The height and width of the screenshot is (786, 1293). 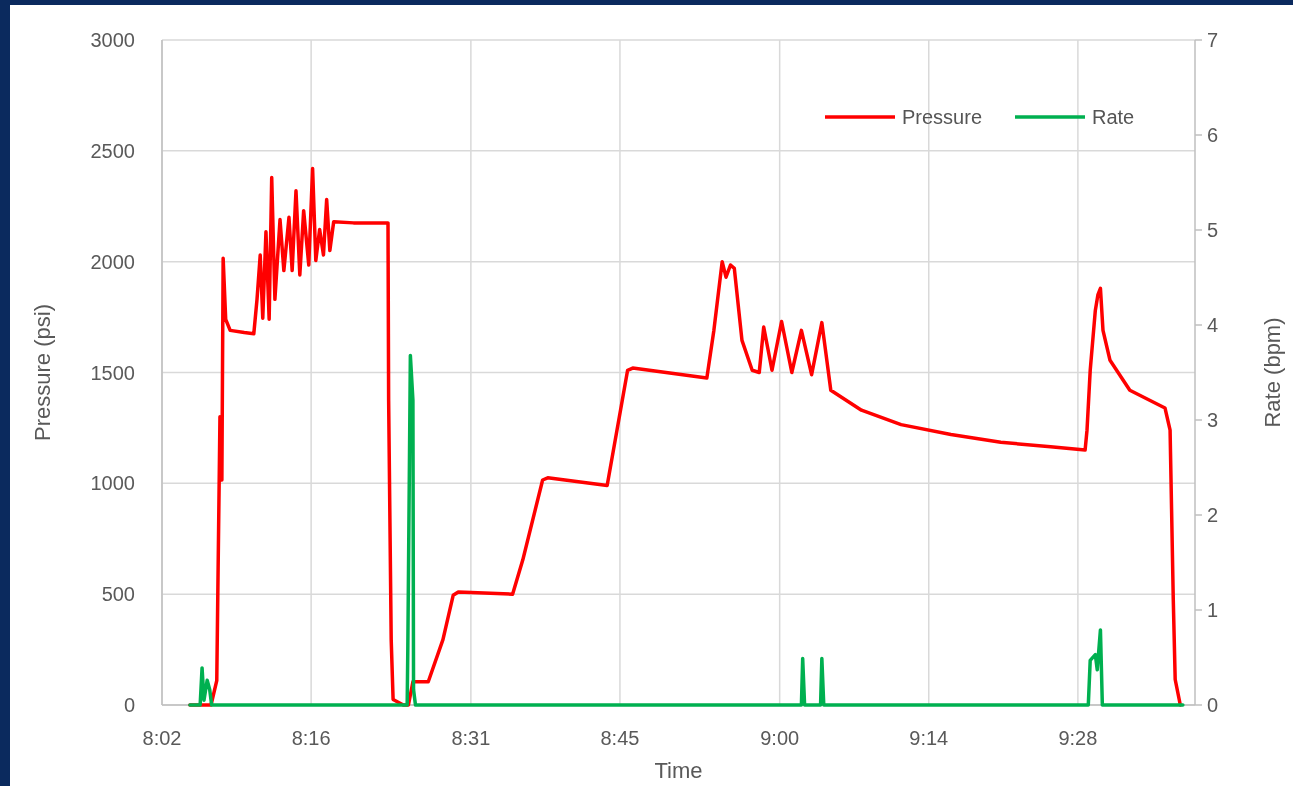 I want to click on y2-tick-label: 7, so click(x=1213, y=40).